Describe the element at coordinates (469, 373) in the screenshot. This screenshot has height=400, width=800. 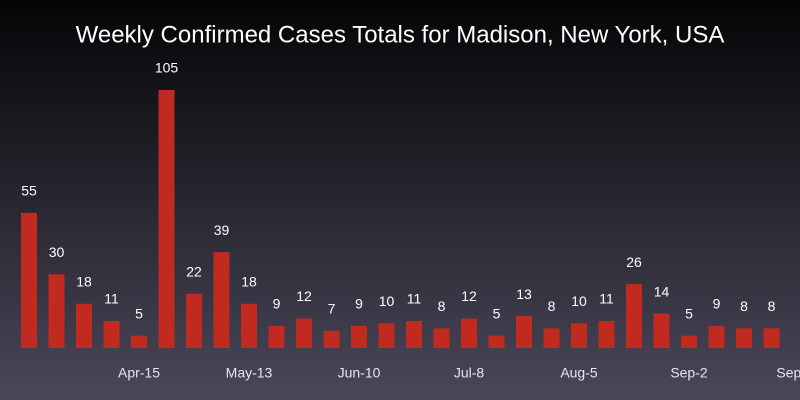
I see `x-tick-label: Jul-8` at that location.